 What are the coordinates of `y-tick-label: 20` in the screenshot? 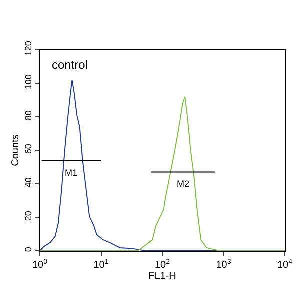 It's located at (28, 216).